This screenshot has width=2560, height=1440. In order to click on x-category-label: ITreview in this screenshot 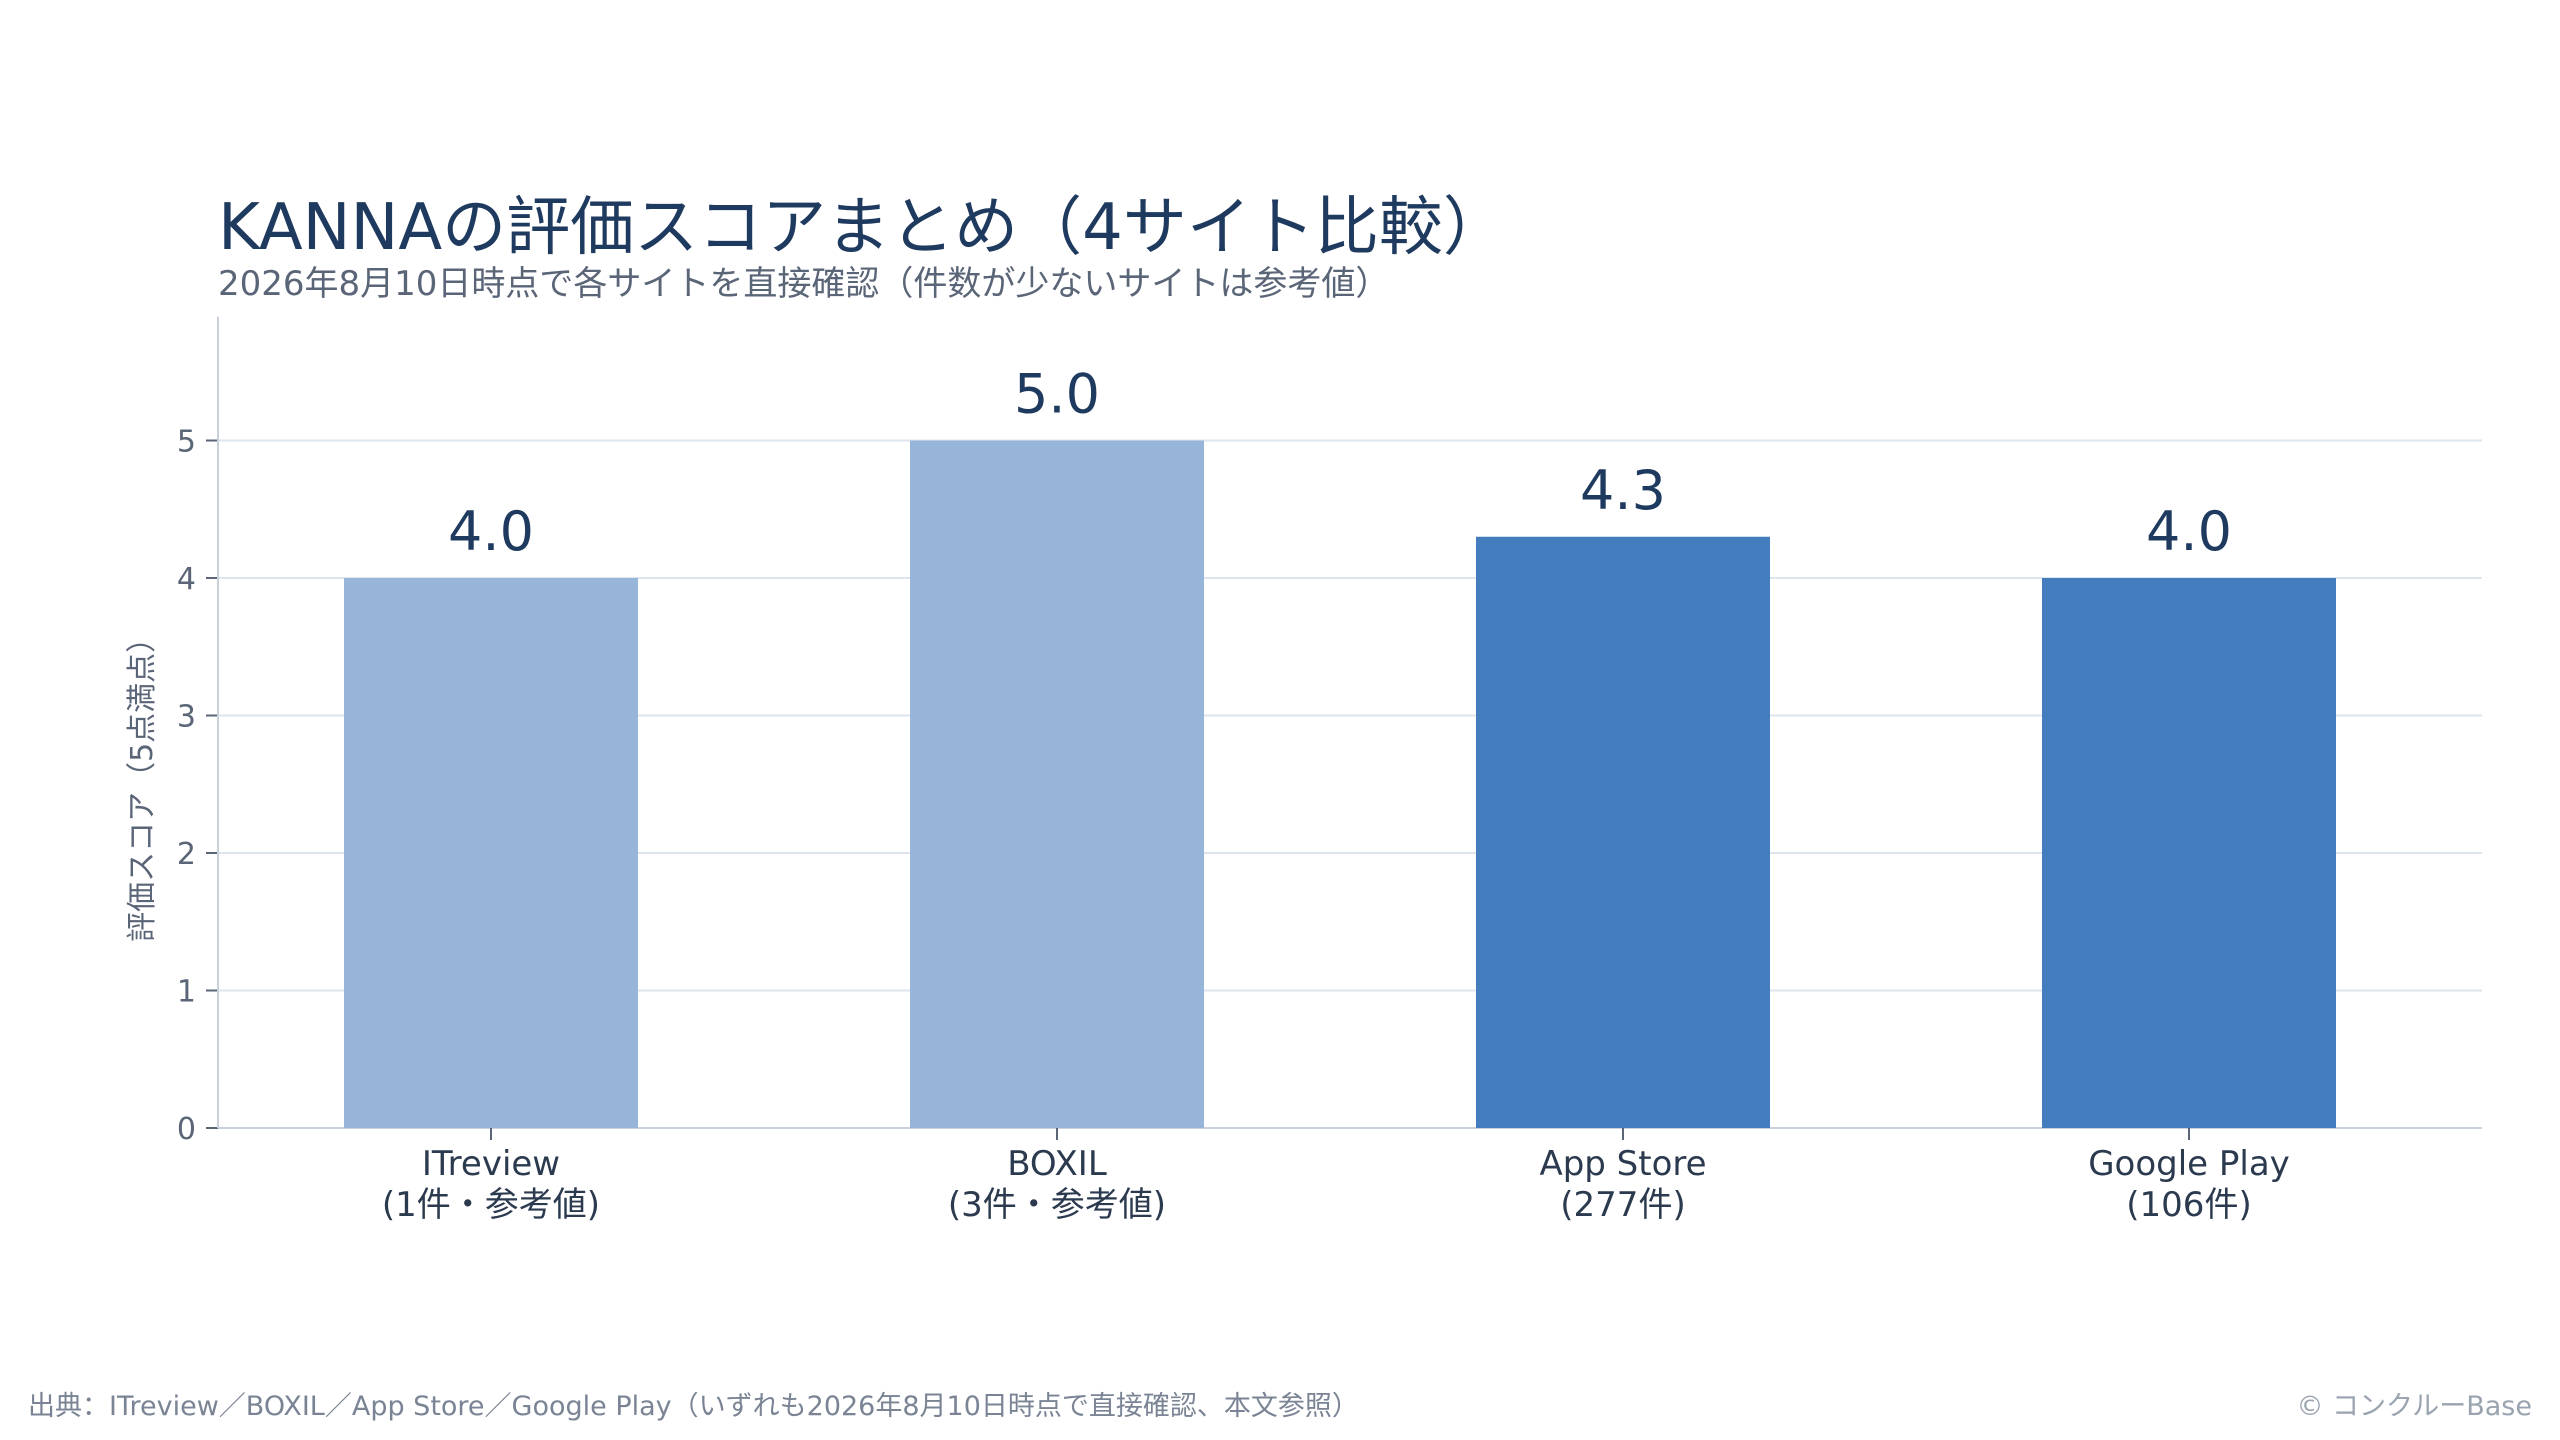, I will do `click(491, 1164)`.